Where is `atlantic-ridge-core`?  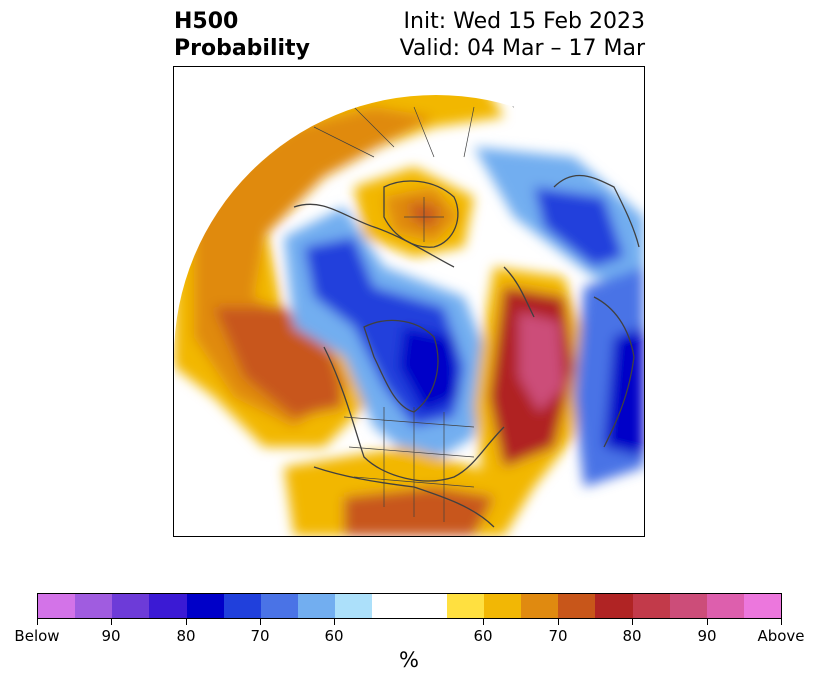 atlantic-ridge-core is located at coordinates (541, 362).